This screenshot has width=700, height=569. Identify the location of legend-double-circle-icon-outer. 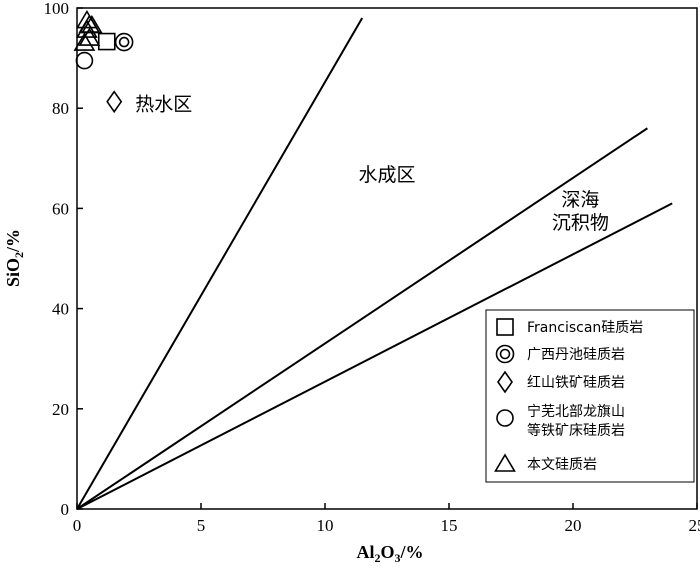
(505, 354).